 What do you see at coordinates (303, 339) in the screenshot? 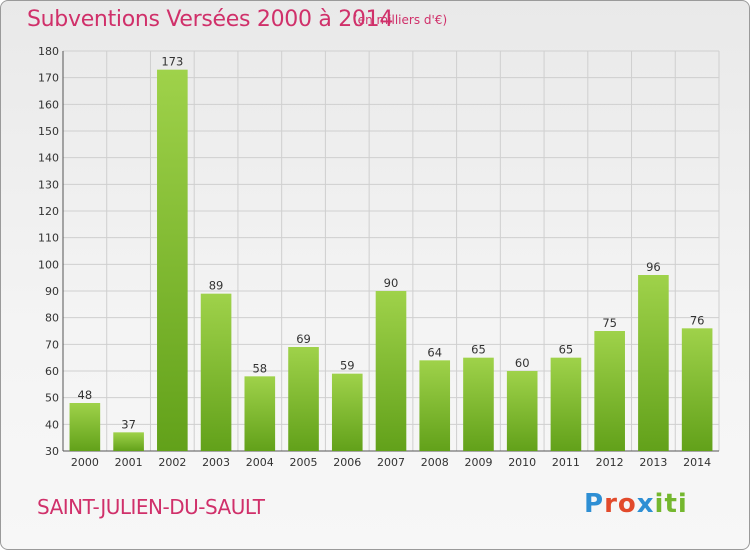
I see `data-label: 69` at bounding box center [303, 339].